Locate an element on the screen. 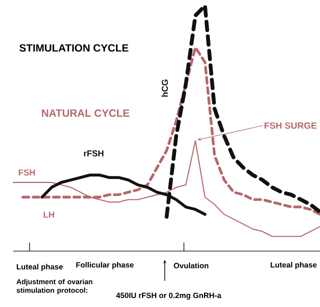  series-label: LH is located at coordinates (49, 215).